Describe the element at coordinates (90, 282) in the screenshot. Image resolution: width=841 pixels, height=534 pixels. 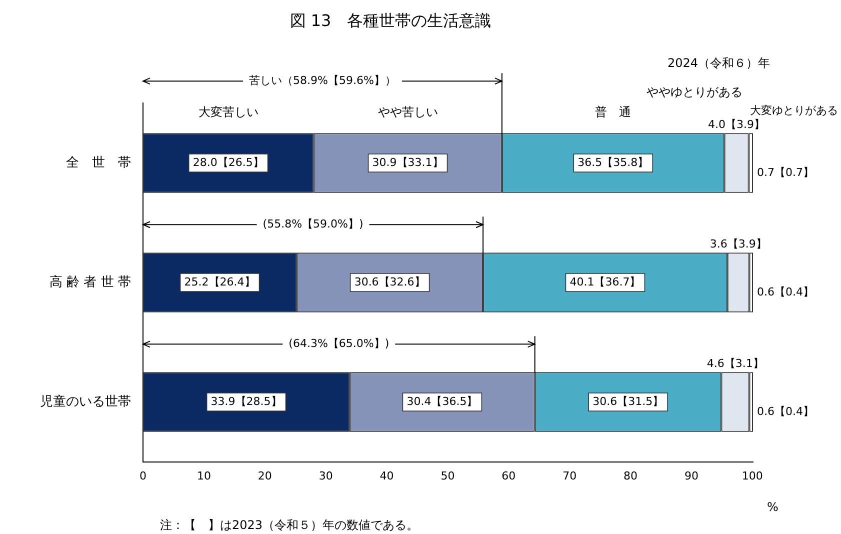
I see `y-tick-label: 高 齢 者 世 帯` at that location.